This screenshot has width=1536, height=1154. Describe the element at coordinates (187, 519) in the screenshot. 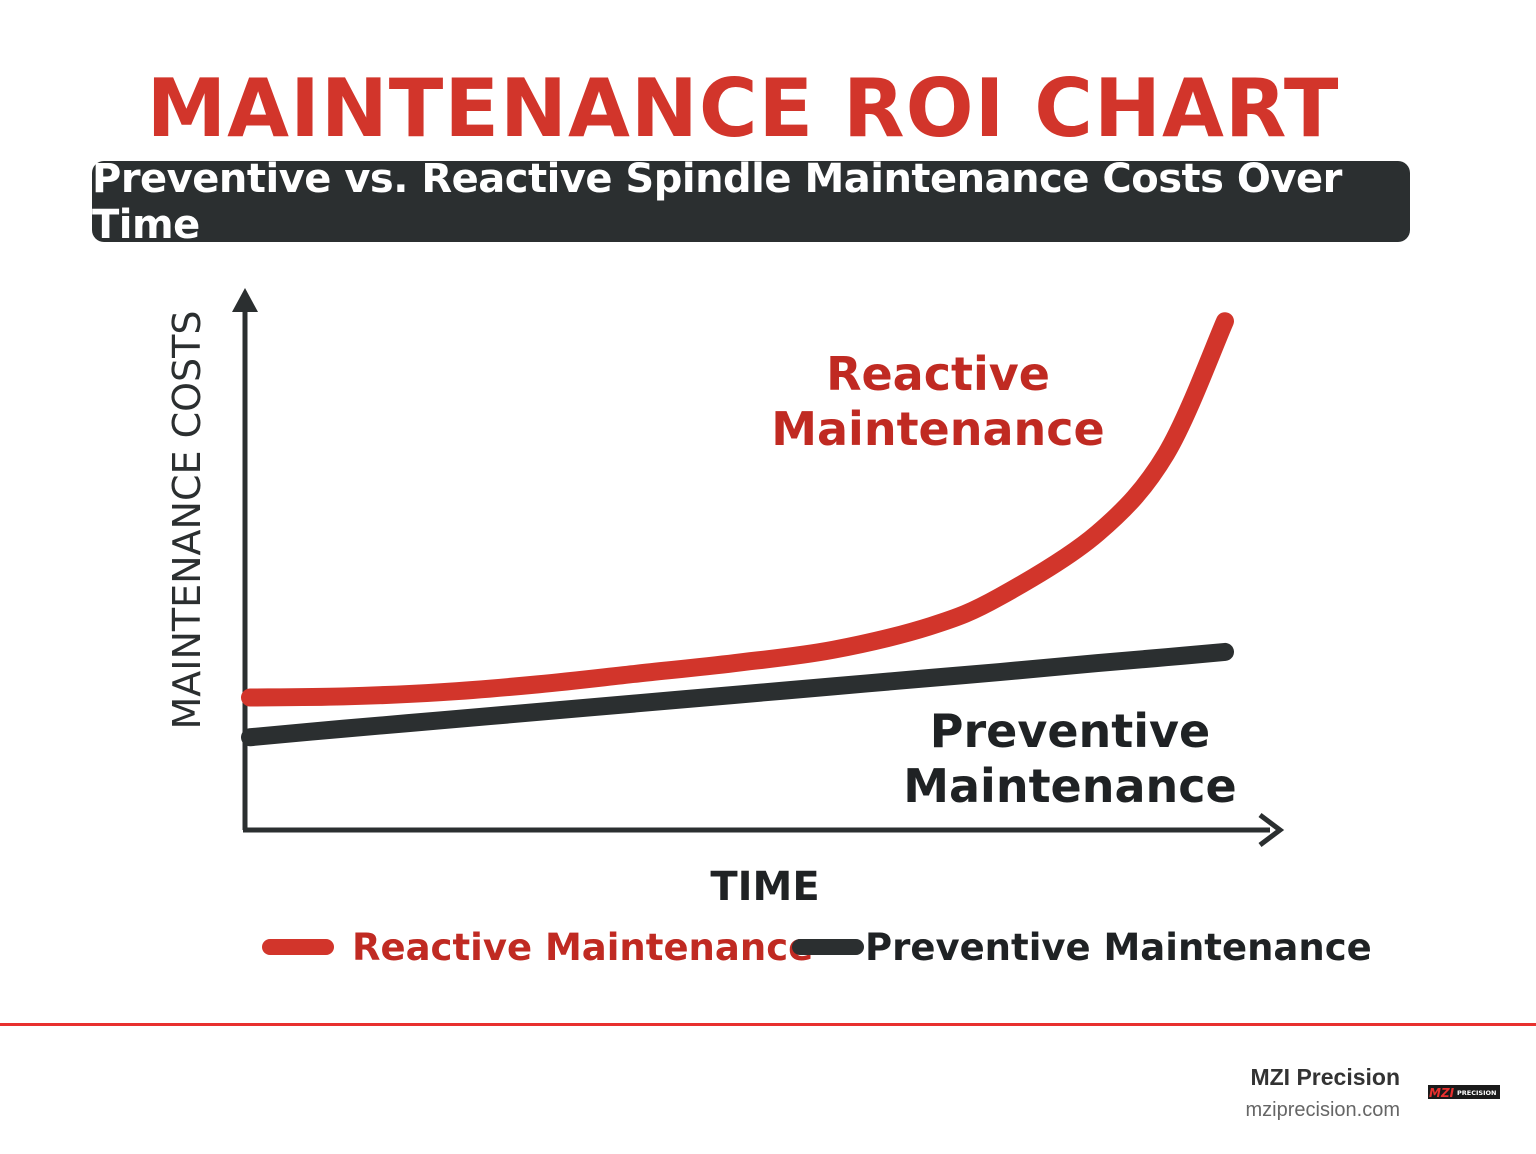

I see `y-axis-label: MAINTENANCE COSTS` at that location.